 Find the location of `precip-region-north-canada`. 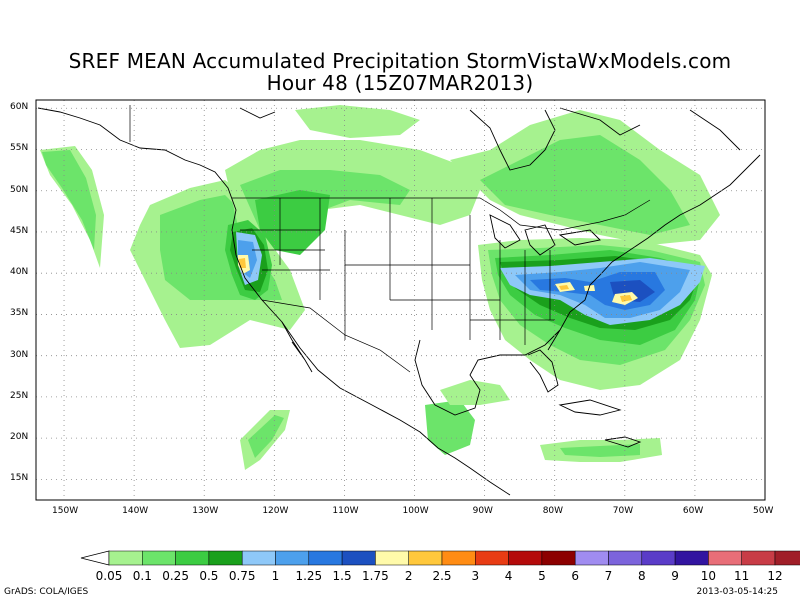

precip-region-north-canada is located at coordinates (357, 121).